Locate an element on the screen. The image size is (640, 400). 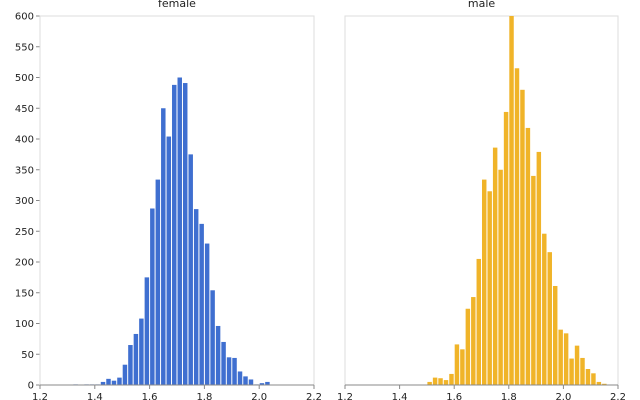
y-tick-label: 550 is located at coordinates (24, 47).